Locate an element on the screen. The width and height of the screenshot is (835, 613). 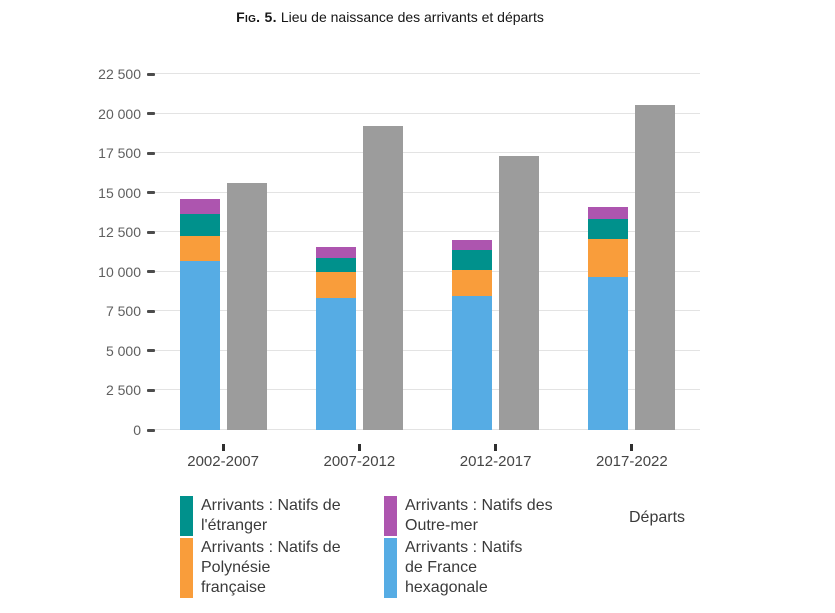
legend-label: Arrivants : Natifs de France hexagonale is located at coordinates (464, 567).